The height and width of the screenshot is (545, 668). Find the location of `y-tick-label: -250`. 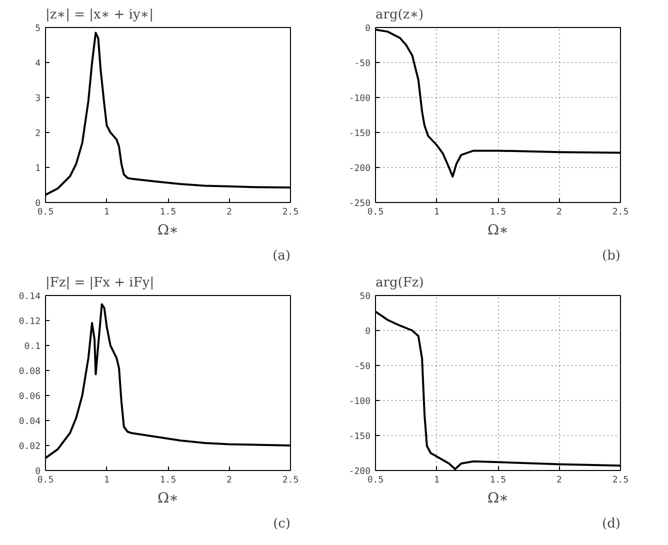

y-tick-label: -250 is located at coordinates (359, 204).